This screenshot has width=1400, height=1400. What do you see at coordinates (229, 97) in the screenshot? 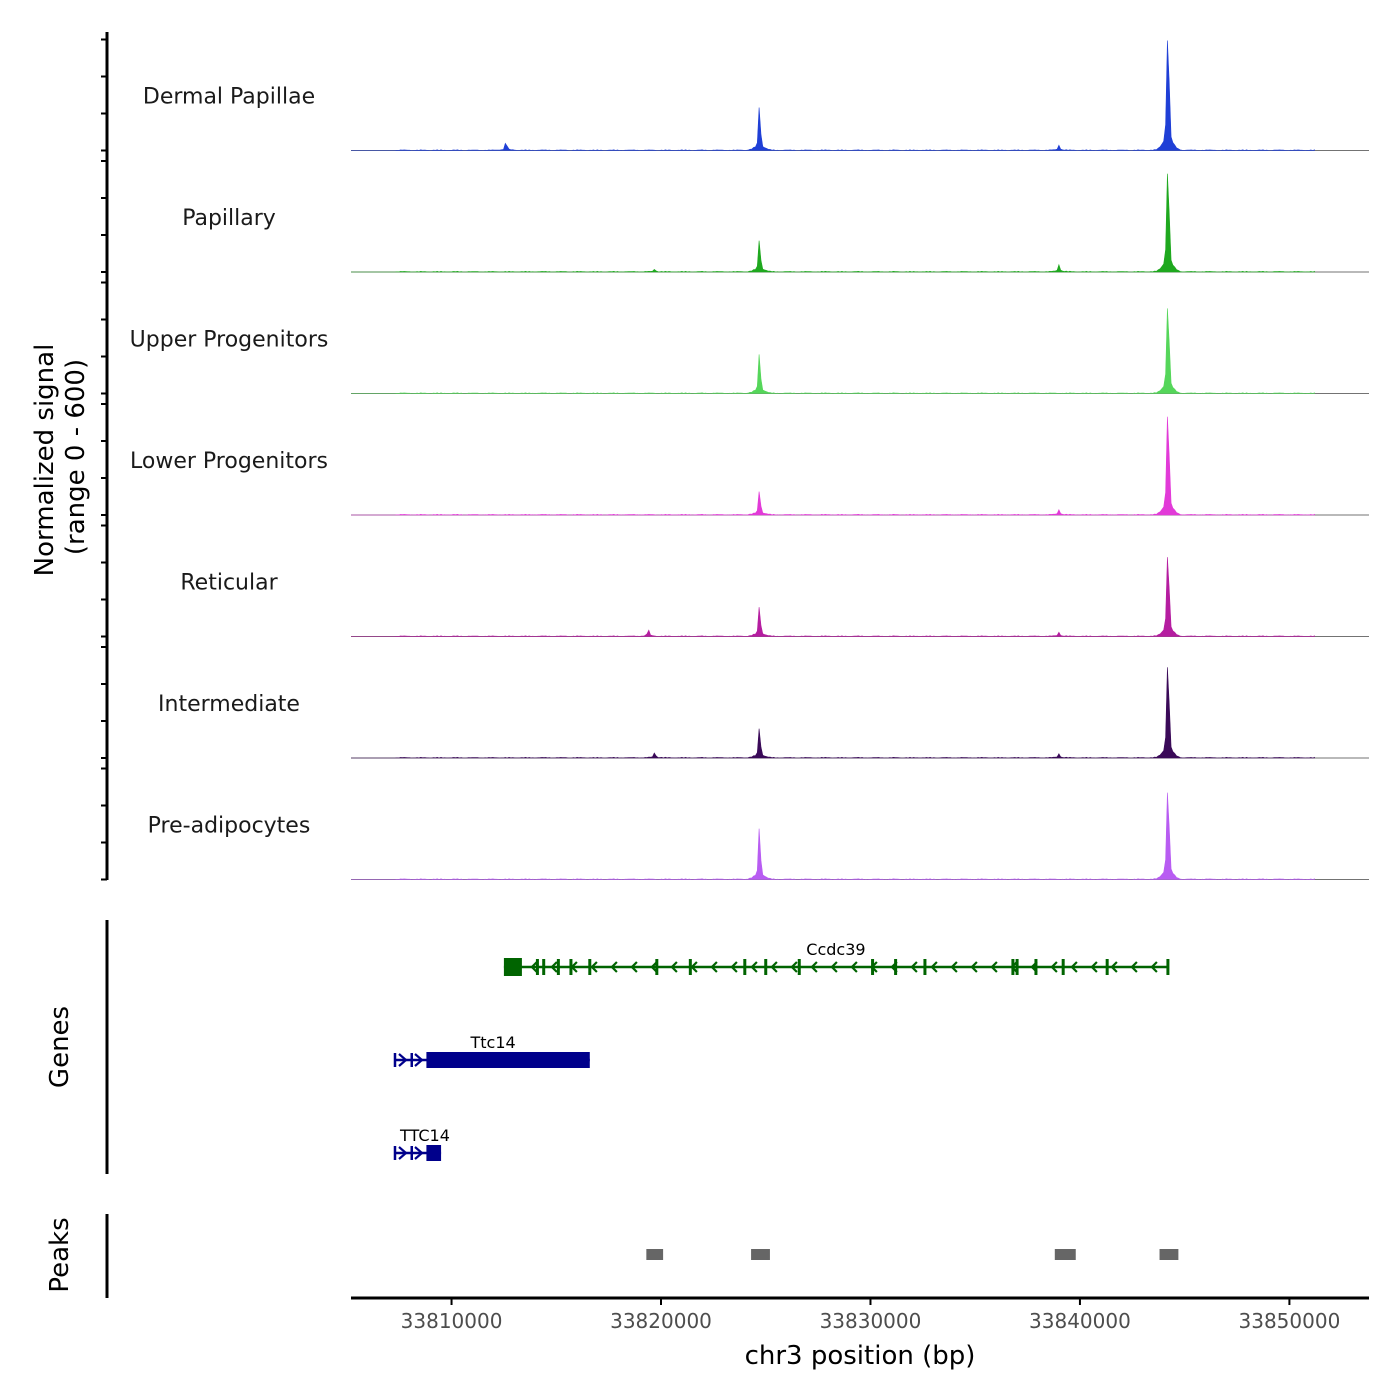
I see `track-label: Dermal Papillae` at bounding box center [229, 97].